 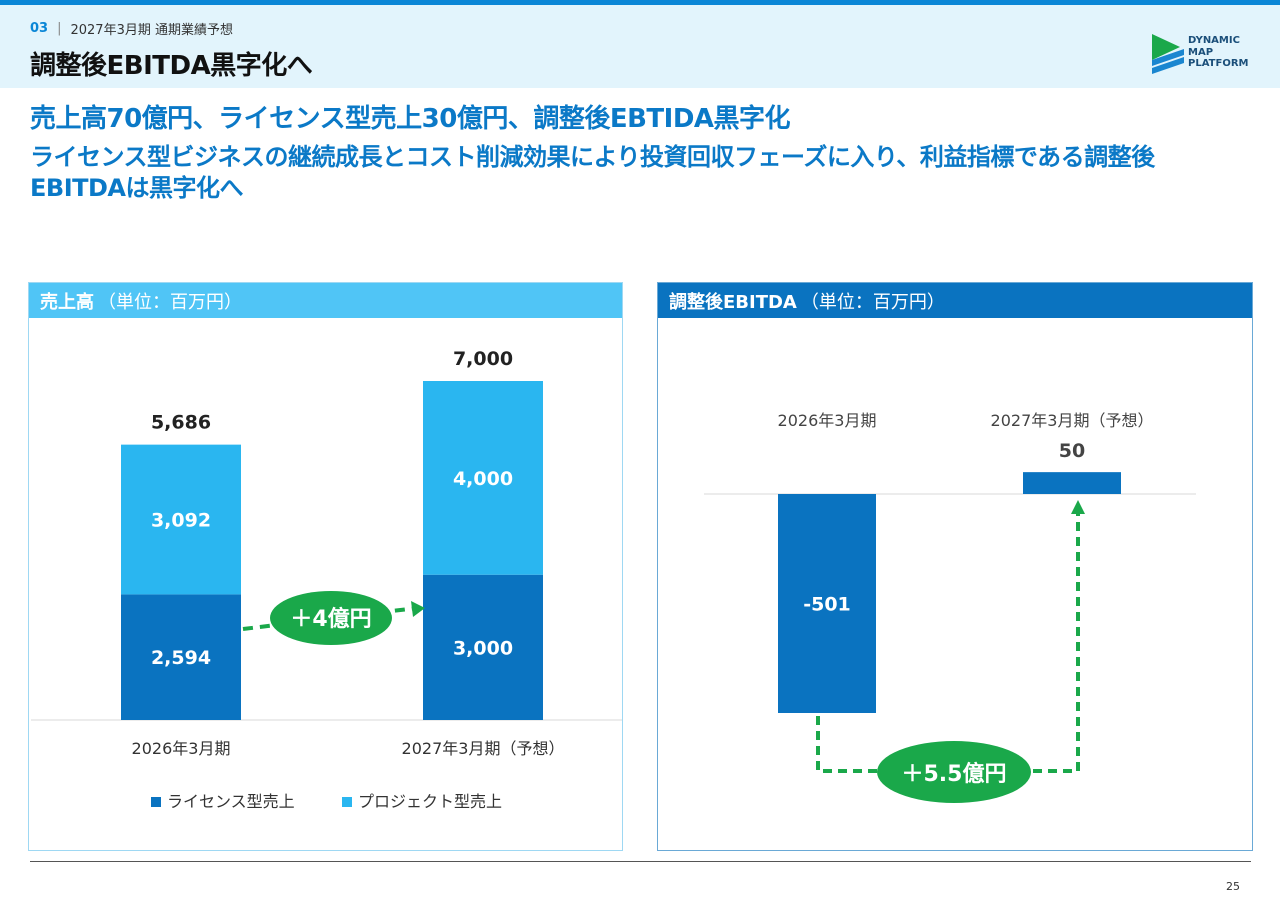 I want to click on revenue-arrow-head-icon, so click(x=418, y=609).